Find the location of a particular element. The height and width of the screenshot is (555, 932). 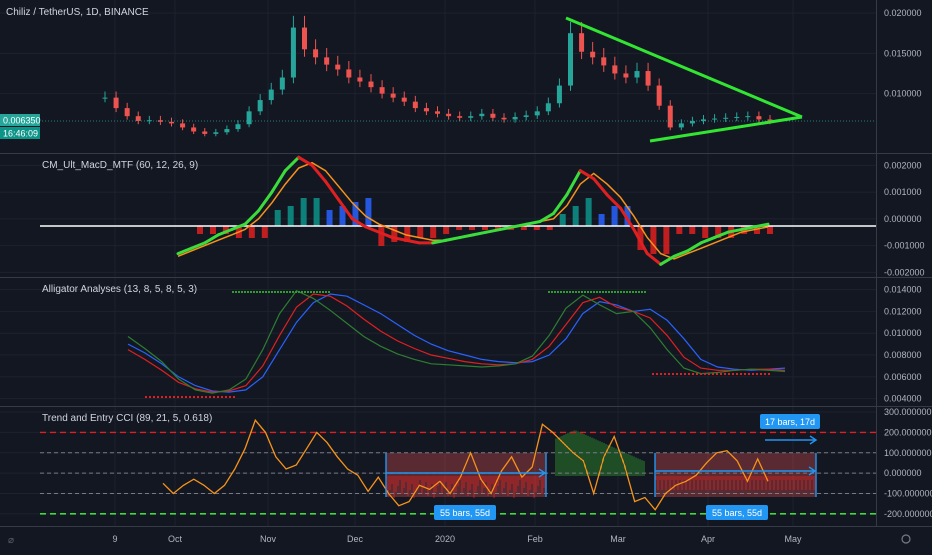

axis-tick-label: 0.020000 is located at coordinates (903, 13).